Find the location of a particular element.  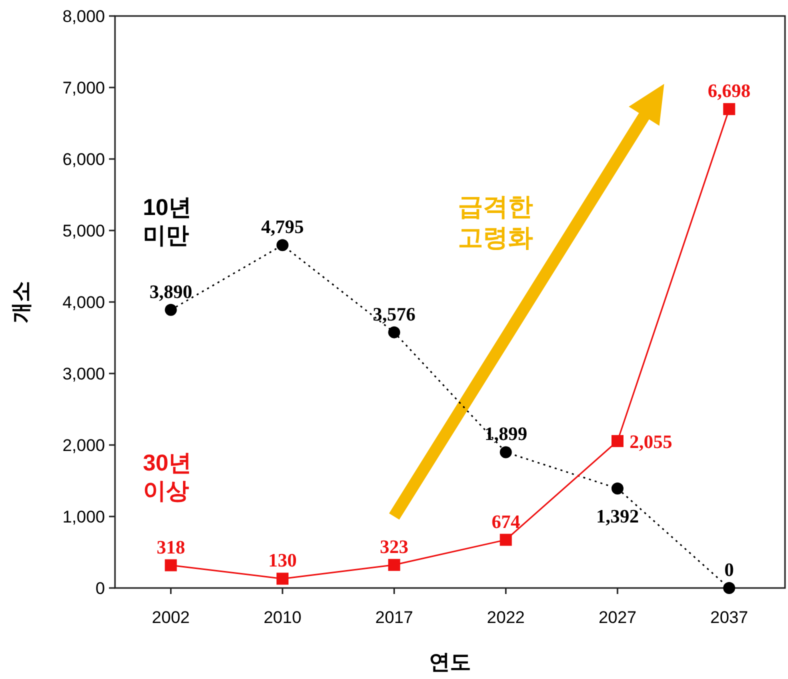

y-tick-label: 4,000 is located at coordinates (83, 302).